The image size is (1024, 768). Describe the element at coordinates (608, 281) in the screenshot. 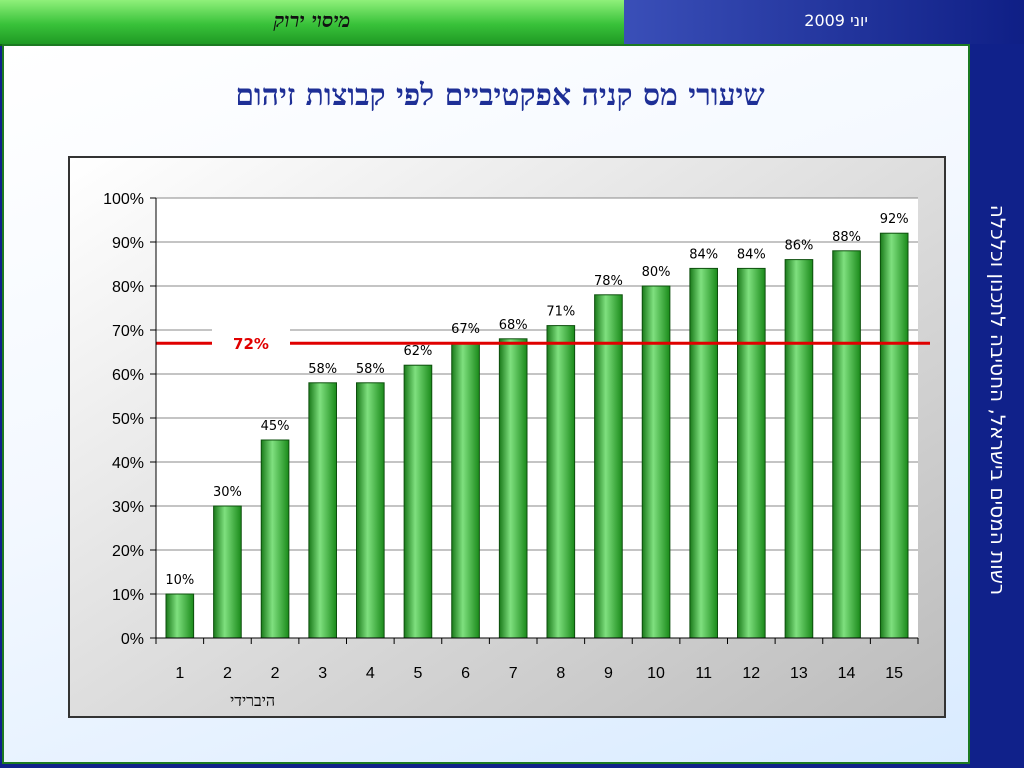

I see `data-label: 78%` at that location.